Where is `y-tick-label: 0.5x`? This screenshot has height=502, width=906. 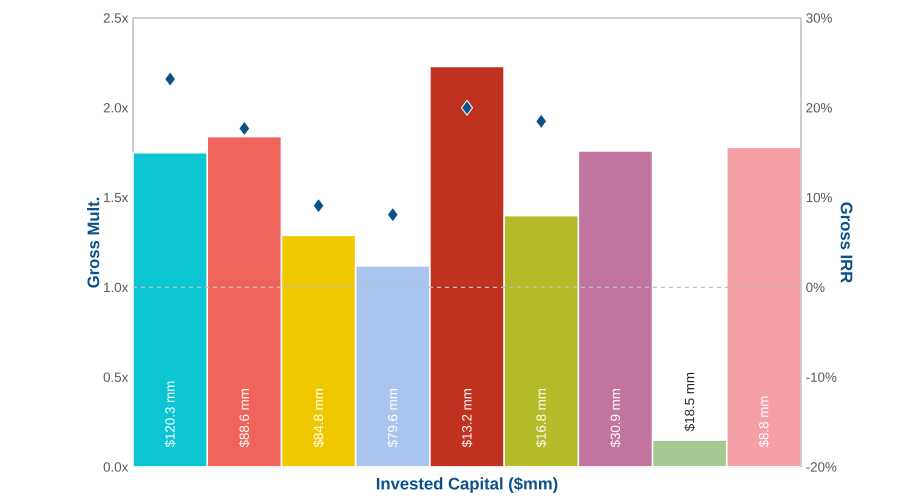 y-tick-label: 0.5x is located at coordinates (116, 377).